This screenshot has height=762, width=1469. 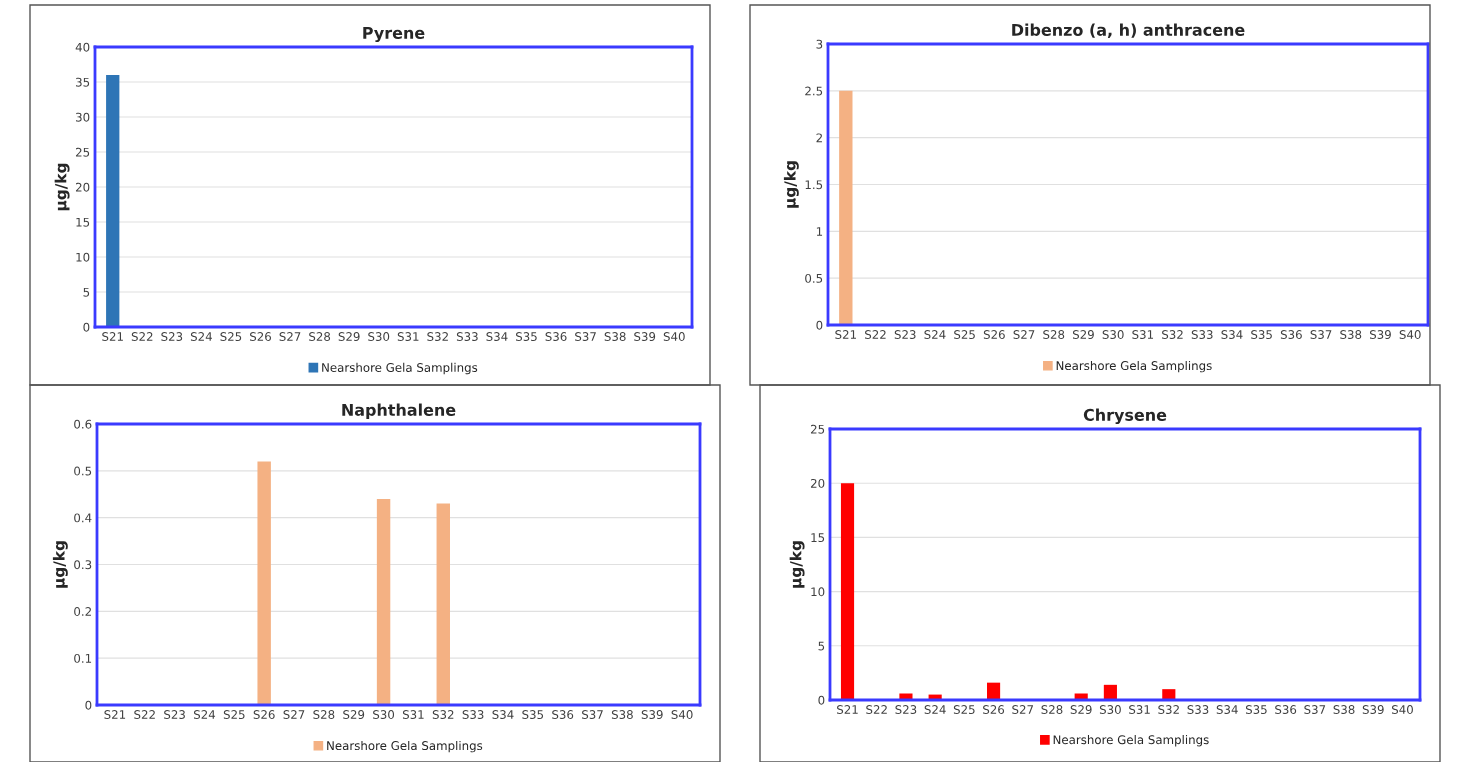 I want to click on chart-title: Chrysene, so click(x=1125, y=416).